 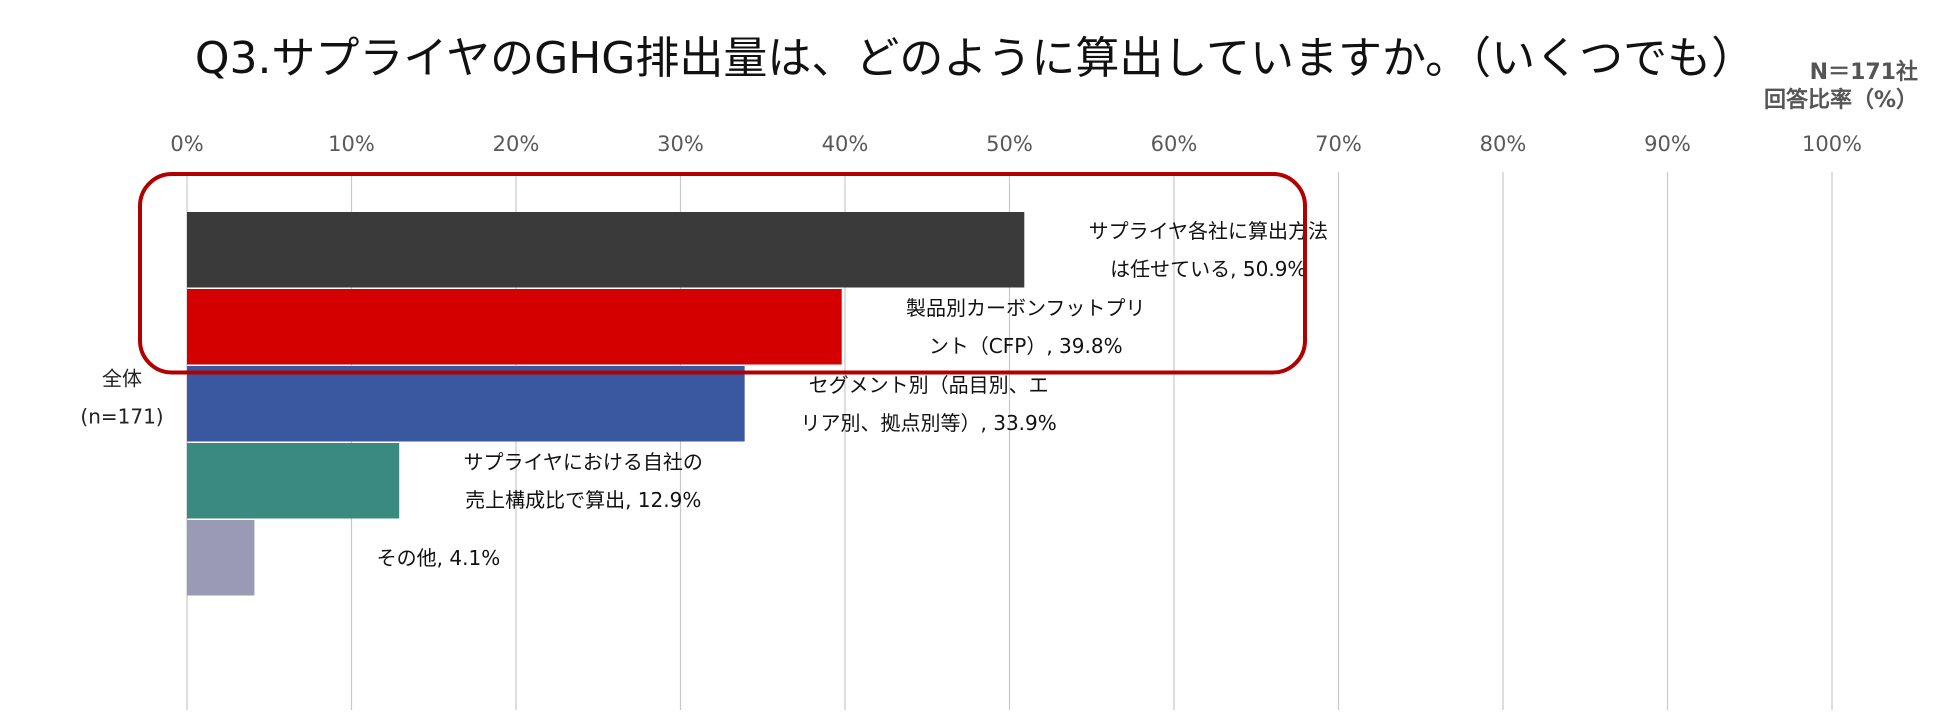 What do you see at coordinates (516, 144) in the screenshot?
I see `x-tick-label: 20%` at bounding box center [516, 144].